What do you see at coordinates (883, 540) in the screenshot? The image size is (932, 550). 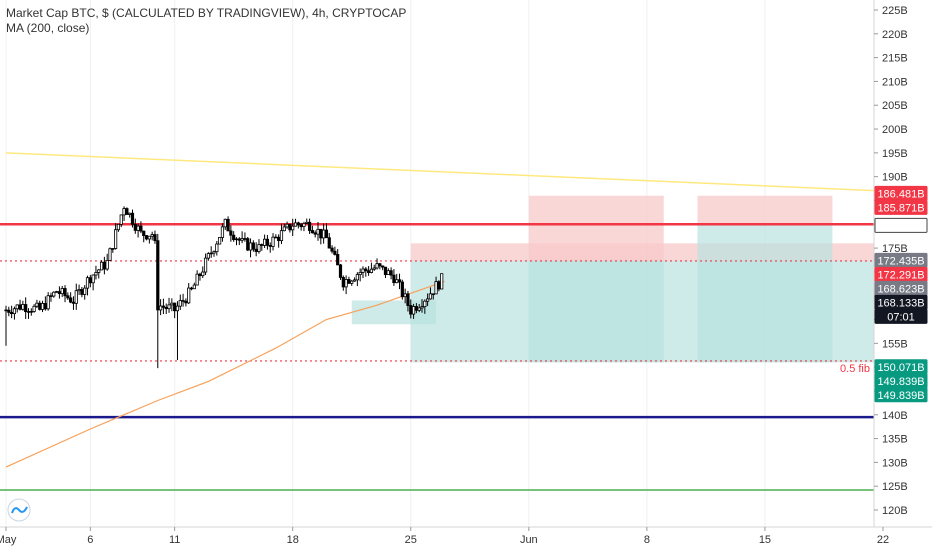 I see `x-tick-label: 22` at bounding box center [883, 540].